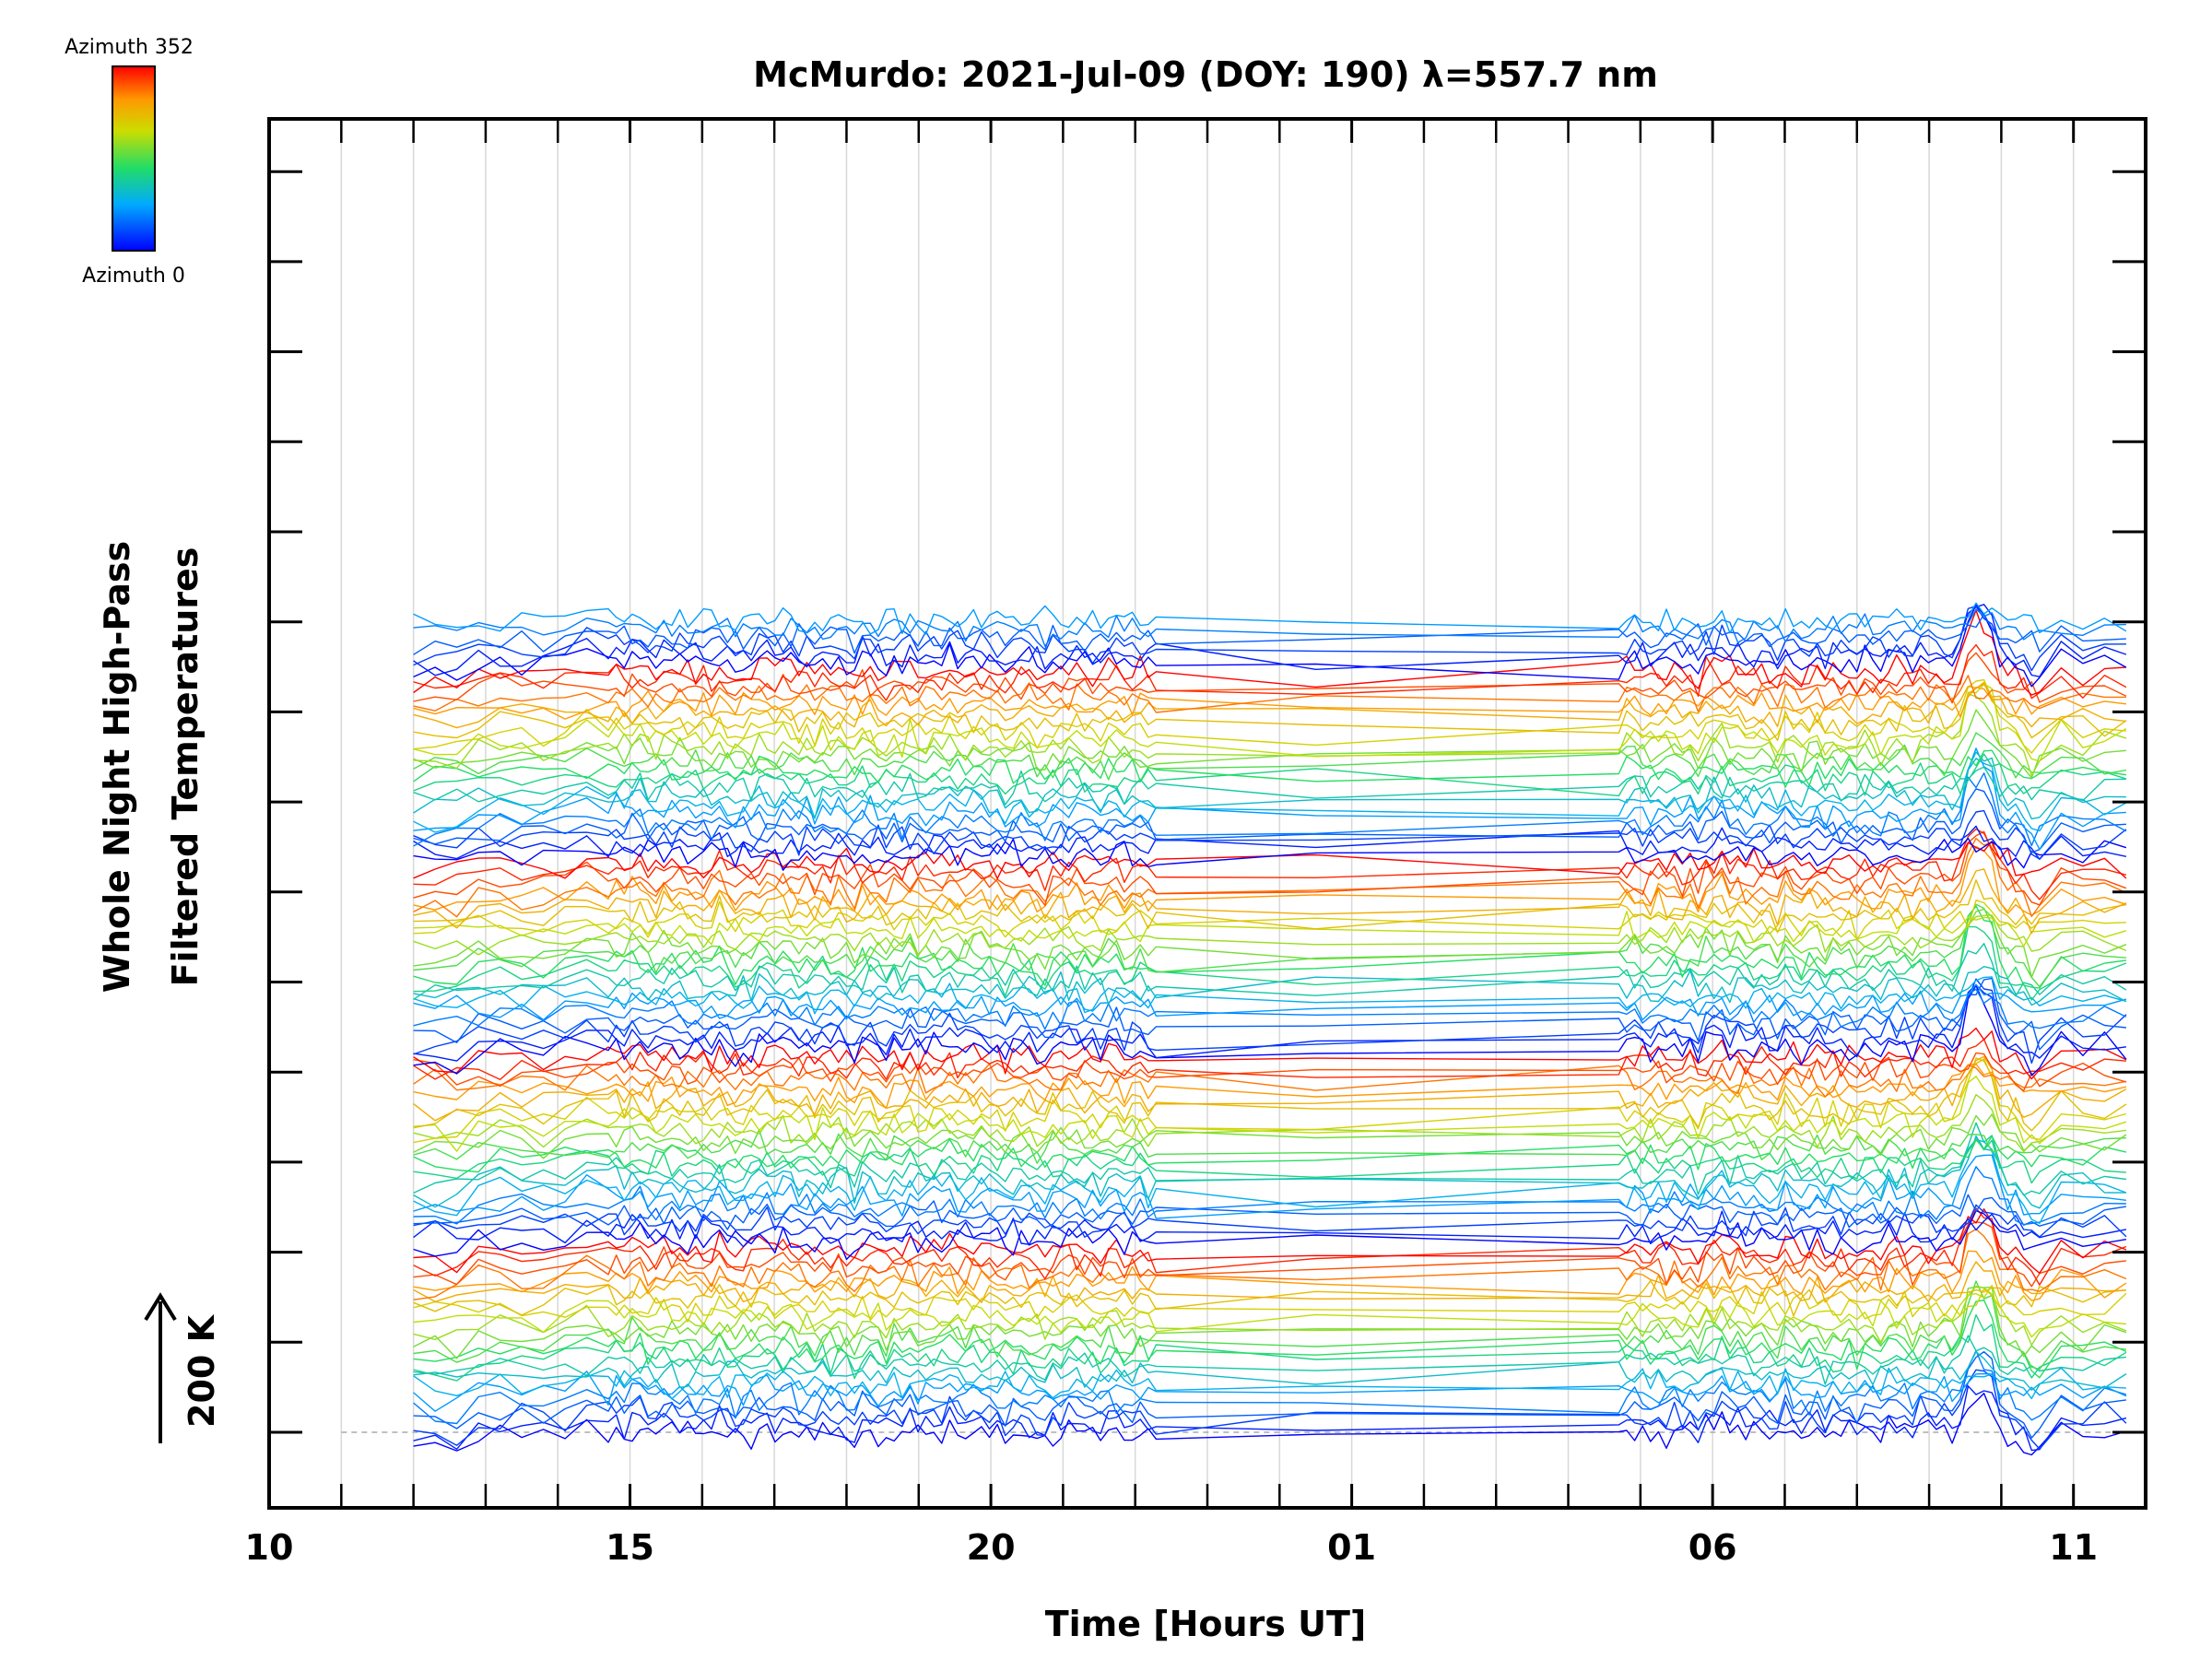 This screenshot has width=2212, height=1659. What do you see at coordinates (1206, 1624) in the screenshot?
I see `x-axis-label: Time [Hours UT]` at bounding box center [1206, 1624].